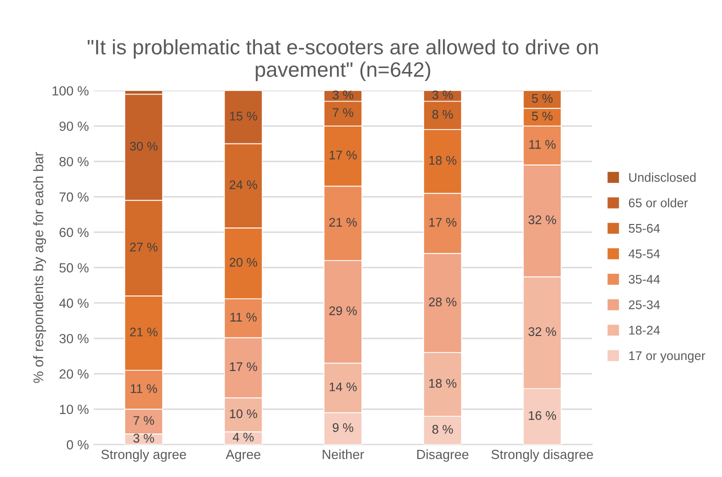 This screenshot has height=477, width=722. What do you see at coordinates (74, 126) in the screenshot?
I see `y-tick-label: 90 %` at bounding box center [74, 126].